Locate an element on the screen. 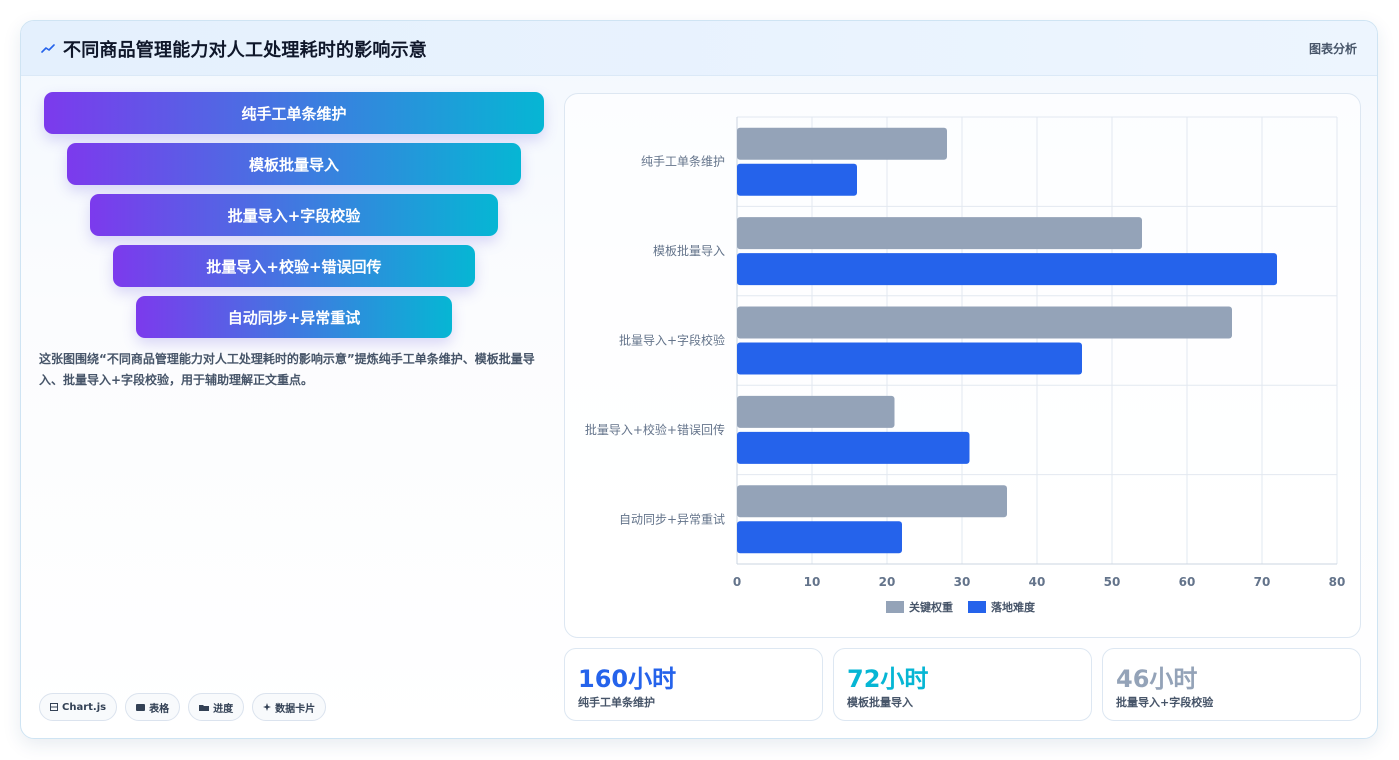 The width and height of the screenshot is (1399, 760). y-tick-label: 批量导入+校验+错误回传 is located at coordinates (655, 429).